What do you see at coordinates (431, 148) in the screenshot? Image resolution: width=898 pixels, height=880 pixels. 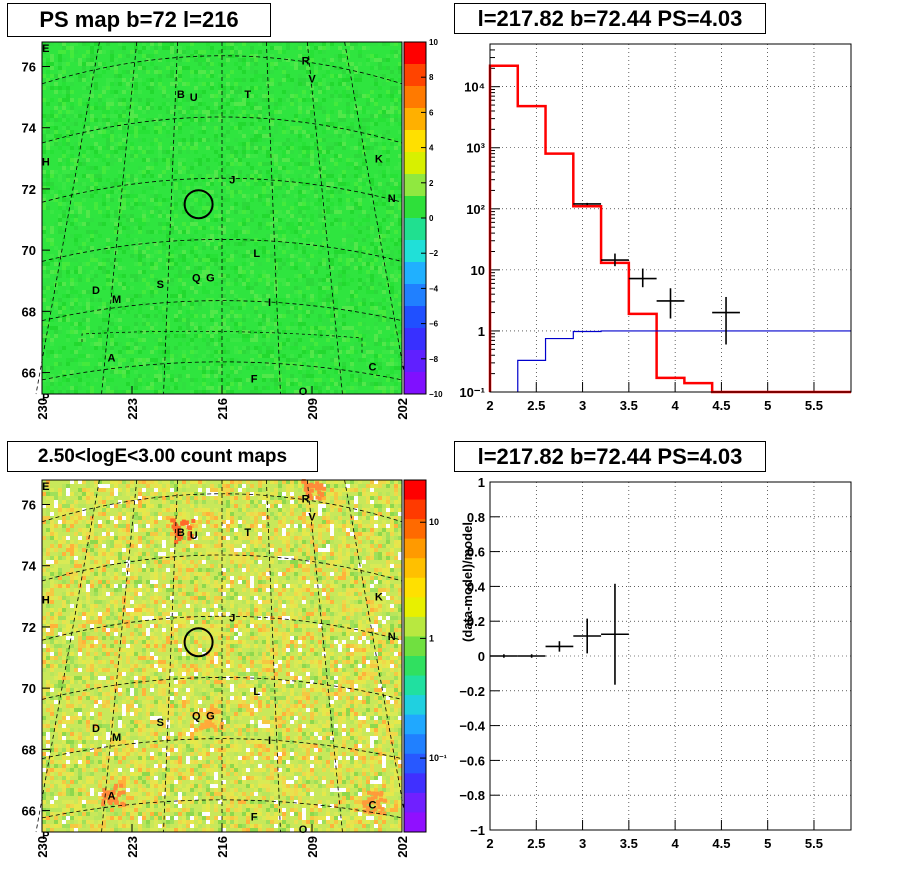 I see `colorbar-label-3: 4` at bounding box center [431, 148].